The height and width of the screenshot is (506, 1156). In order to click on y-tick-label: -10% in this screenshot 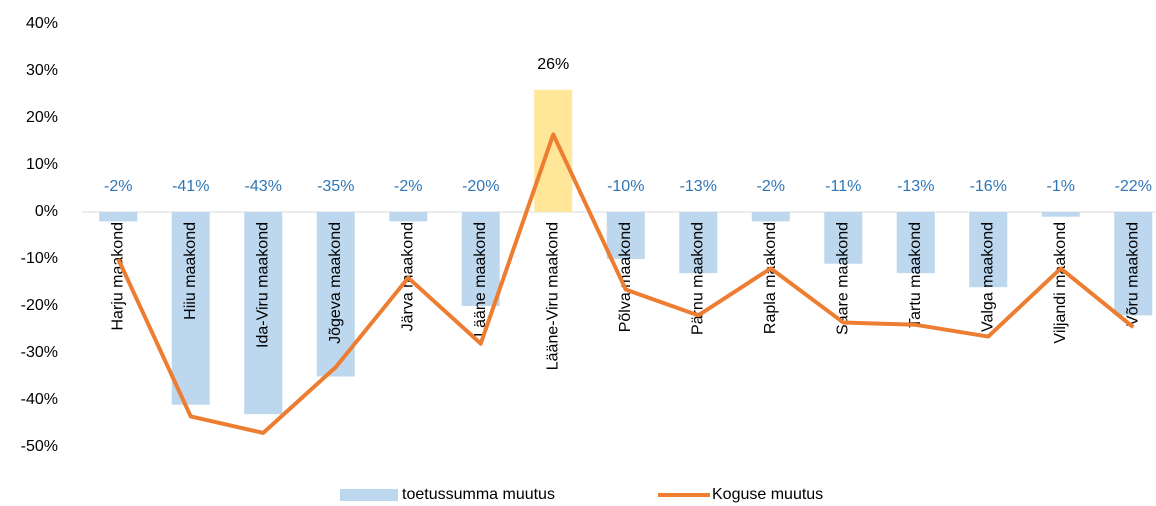, I will do `click(39, 258)`.